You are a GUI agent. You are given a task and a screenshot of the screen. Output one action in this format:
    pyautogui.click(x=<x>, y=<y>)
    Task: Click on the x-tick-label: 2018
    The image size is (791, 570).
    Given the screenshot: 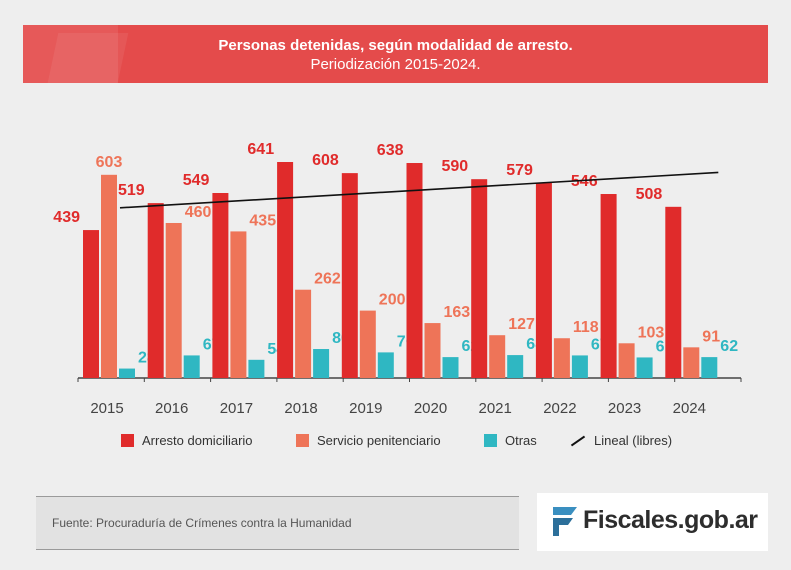 What is the action you would take?
    pyautogui.click(x=300, y=408)
    